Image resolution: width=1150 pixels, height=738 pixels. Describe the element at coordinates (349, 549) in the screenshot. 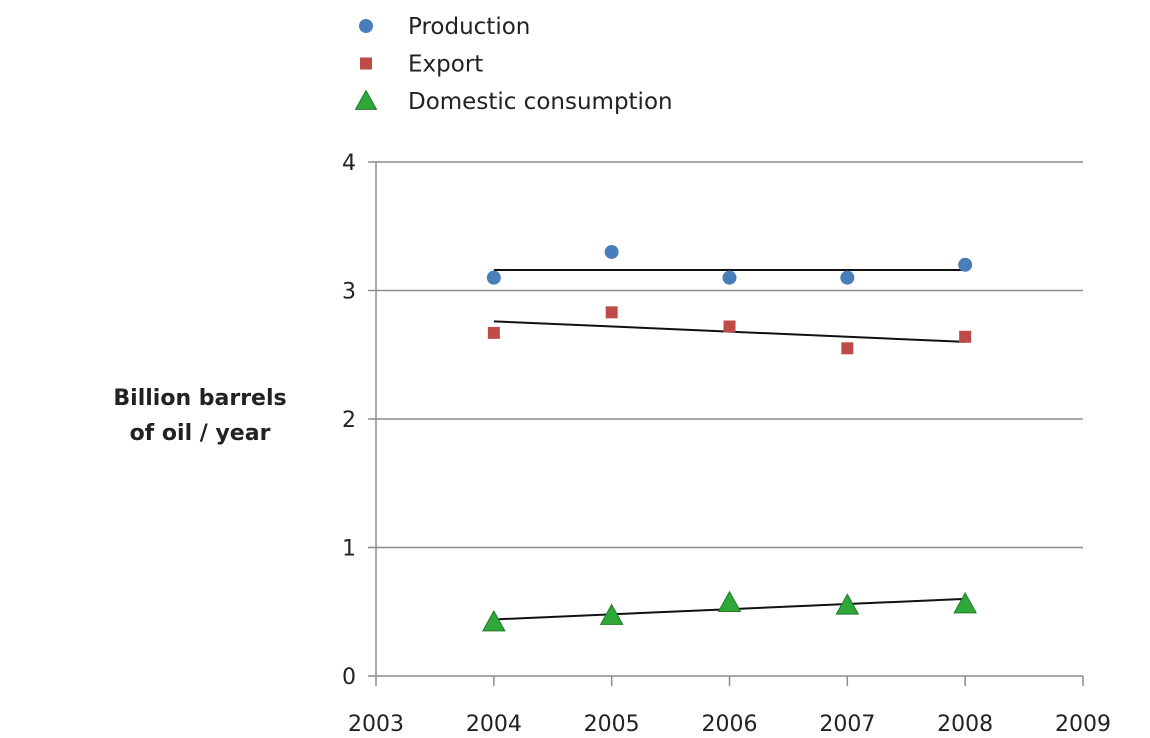

I see `y-tick-label: 1` at that location.